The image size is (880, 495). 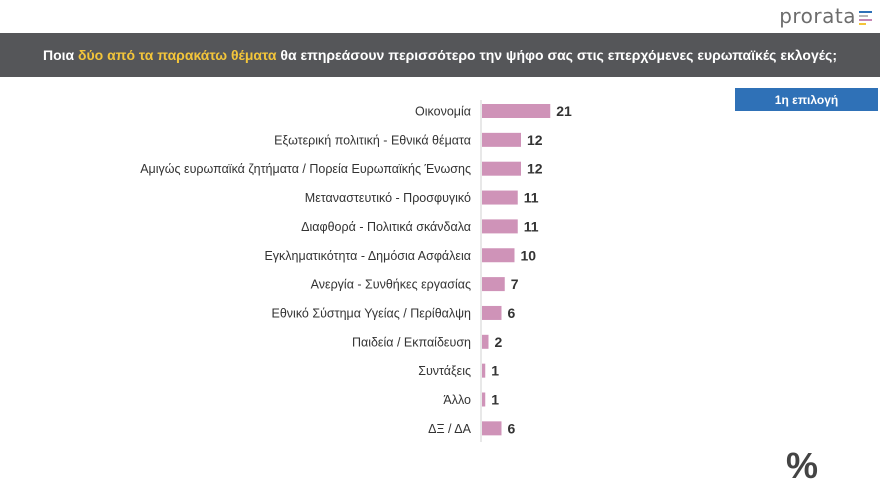 What do you see at coordinates (457, 400) in the screenshot?
I see `category-label: Άλλο` at bounding box center [457, 400].